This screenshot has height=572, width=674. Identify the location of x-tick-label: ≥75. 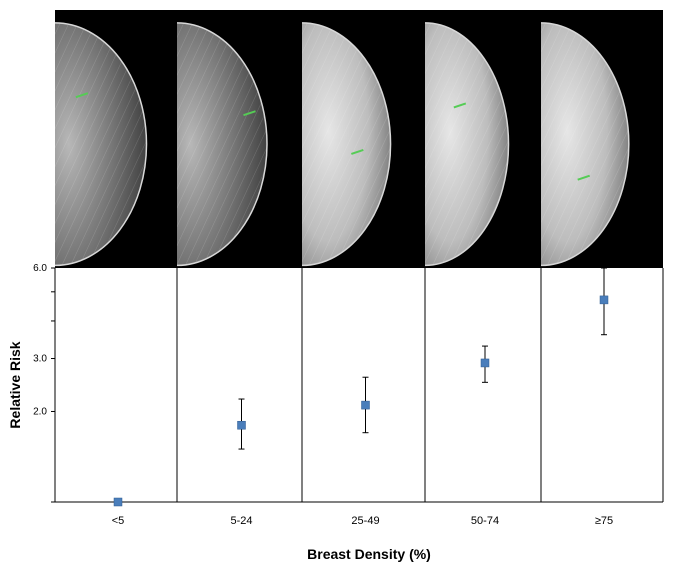
(604, 521).